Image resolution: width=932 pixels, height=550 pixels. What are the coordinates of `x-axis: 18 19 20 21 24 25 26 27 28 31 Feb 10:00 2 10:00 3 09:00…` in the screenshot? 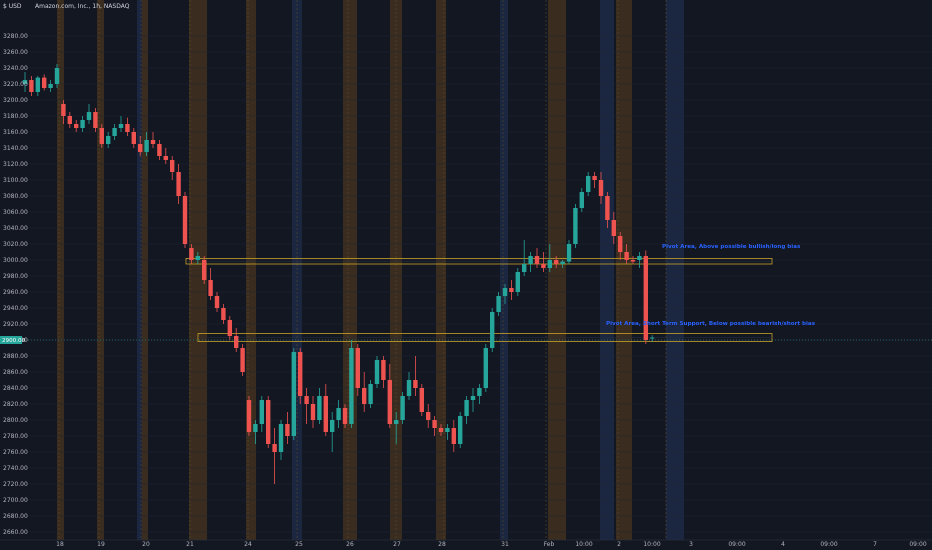 It's located at (466, 543).